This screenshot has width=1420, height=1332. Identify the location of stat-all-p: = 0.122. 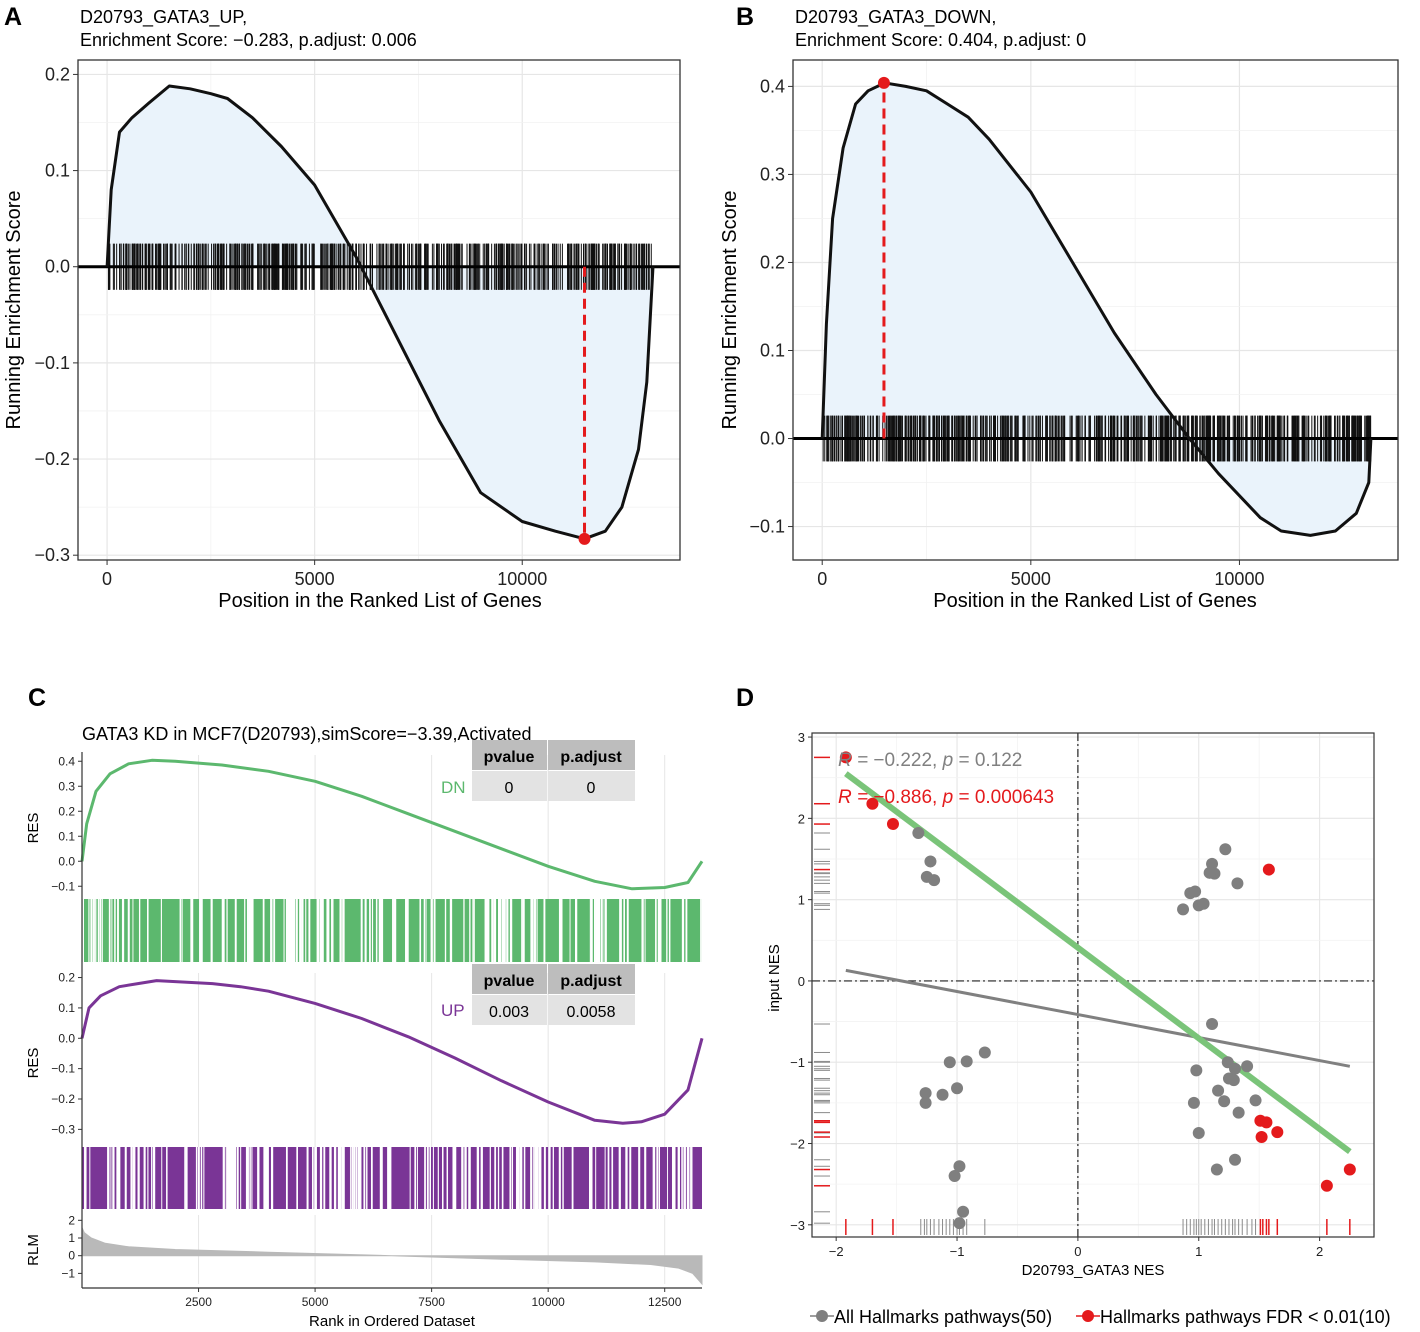
(987, 760).